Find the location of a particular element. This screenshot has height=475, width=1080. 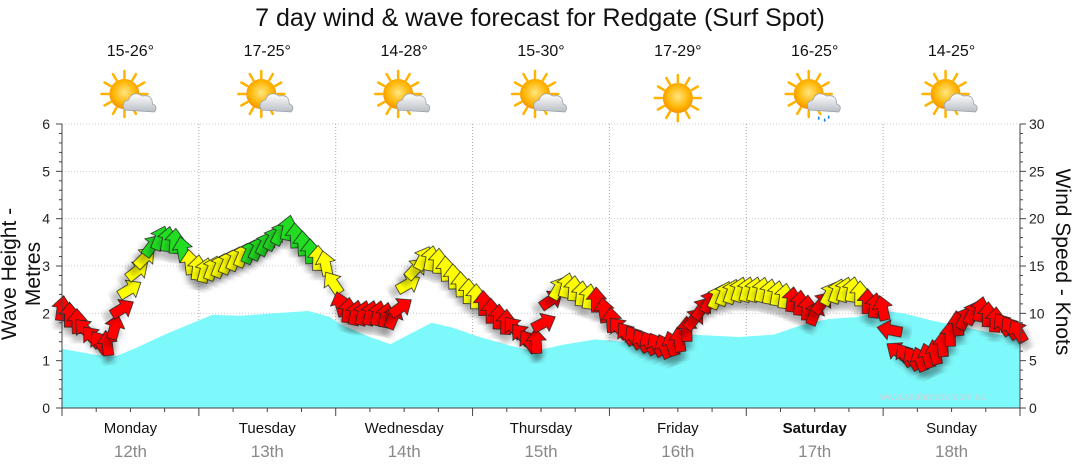

right-axis-label: Wind Speed - Knots is located at coordinates (1062, 262).